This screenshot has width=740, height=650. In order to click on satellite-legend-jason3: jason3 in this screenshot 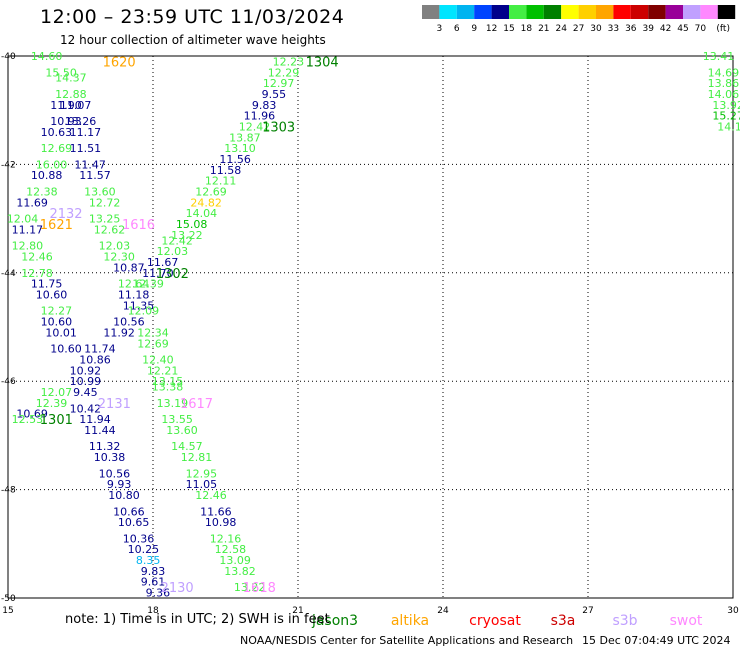, I will do `click(334, 621)`.